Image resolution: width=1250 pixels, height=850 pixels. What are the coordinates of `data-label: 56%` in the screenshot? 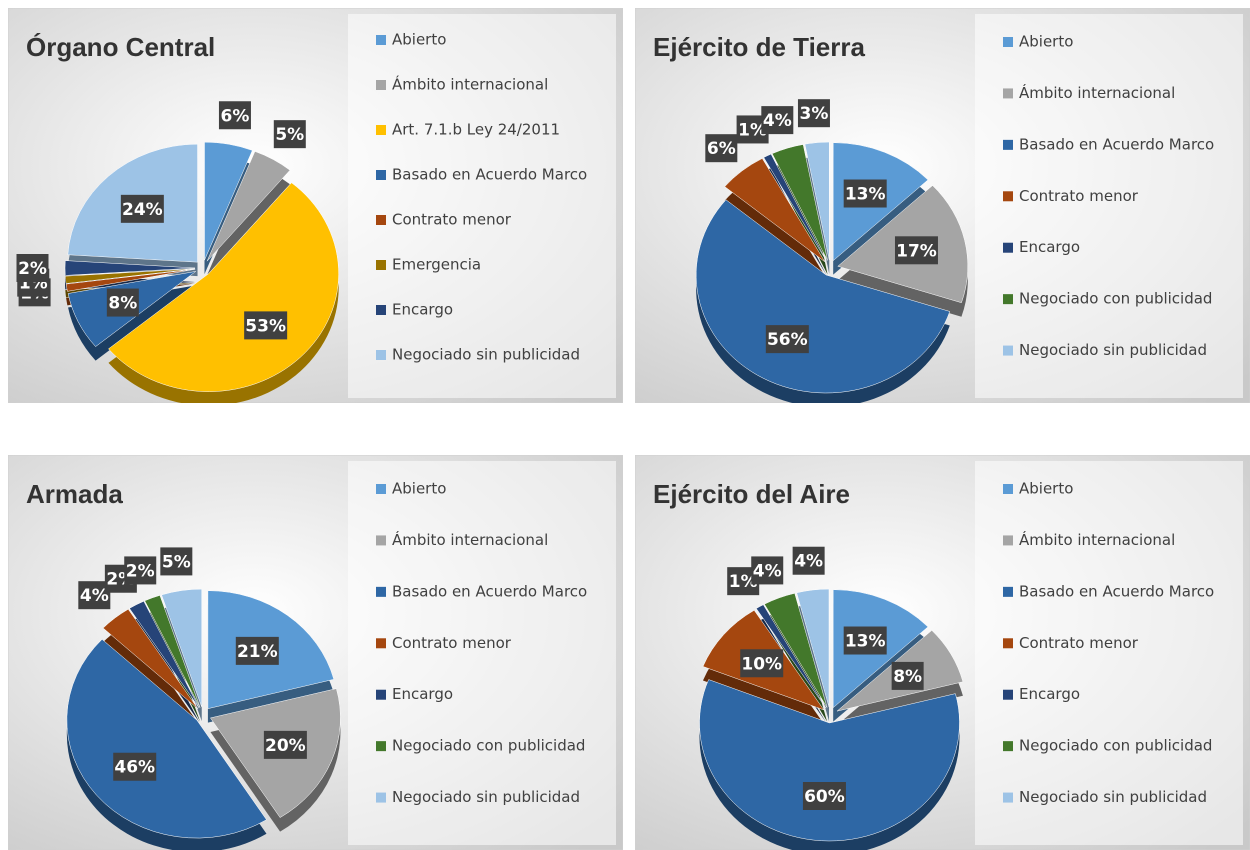 It's located at (787, 340).